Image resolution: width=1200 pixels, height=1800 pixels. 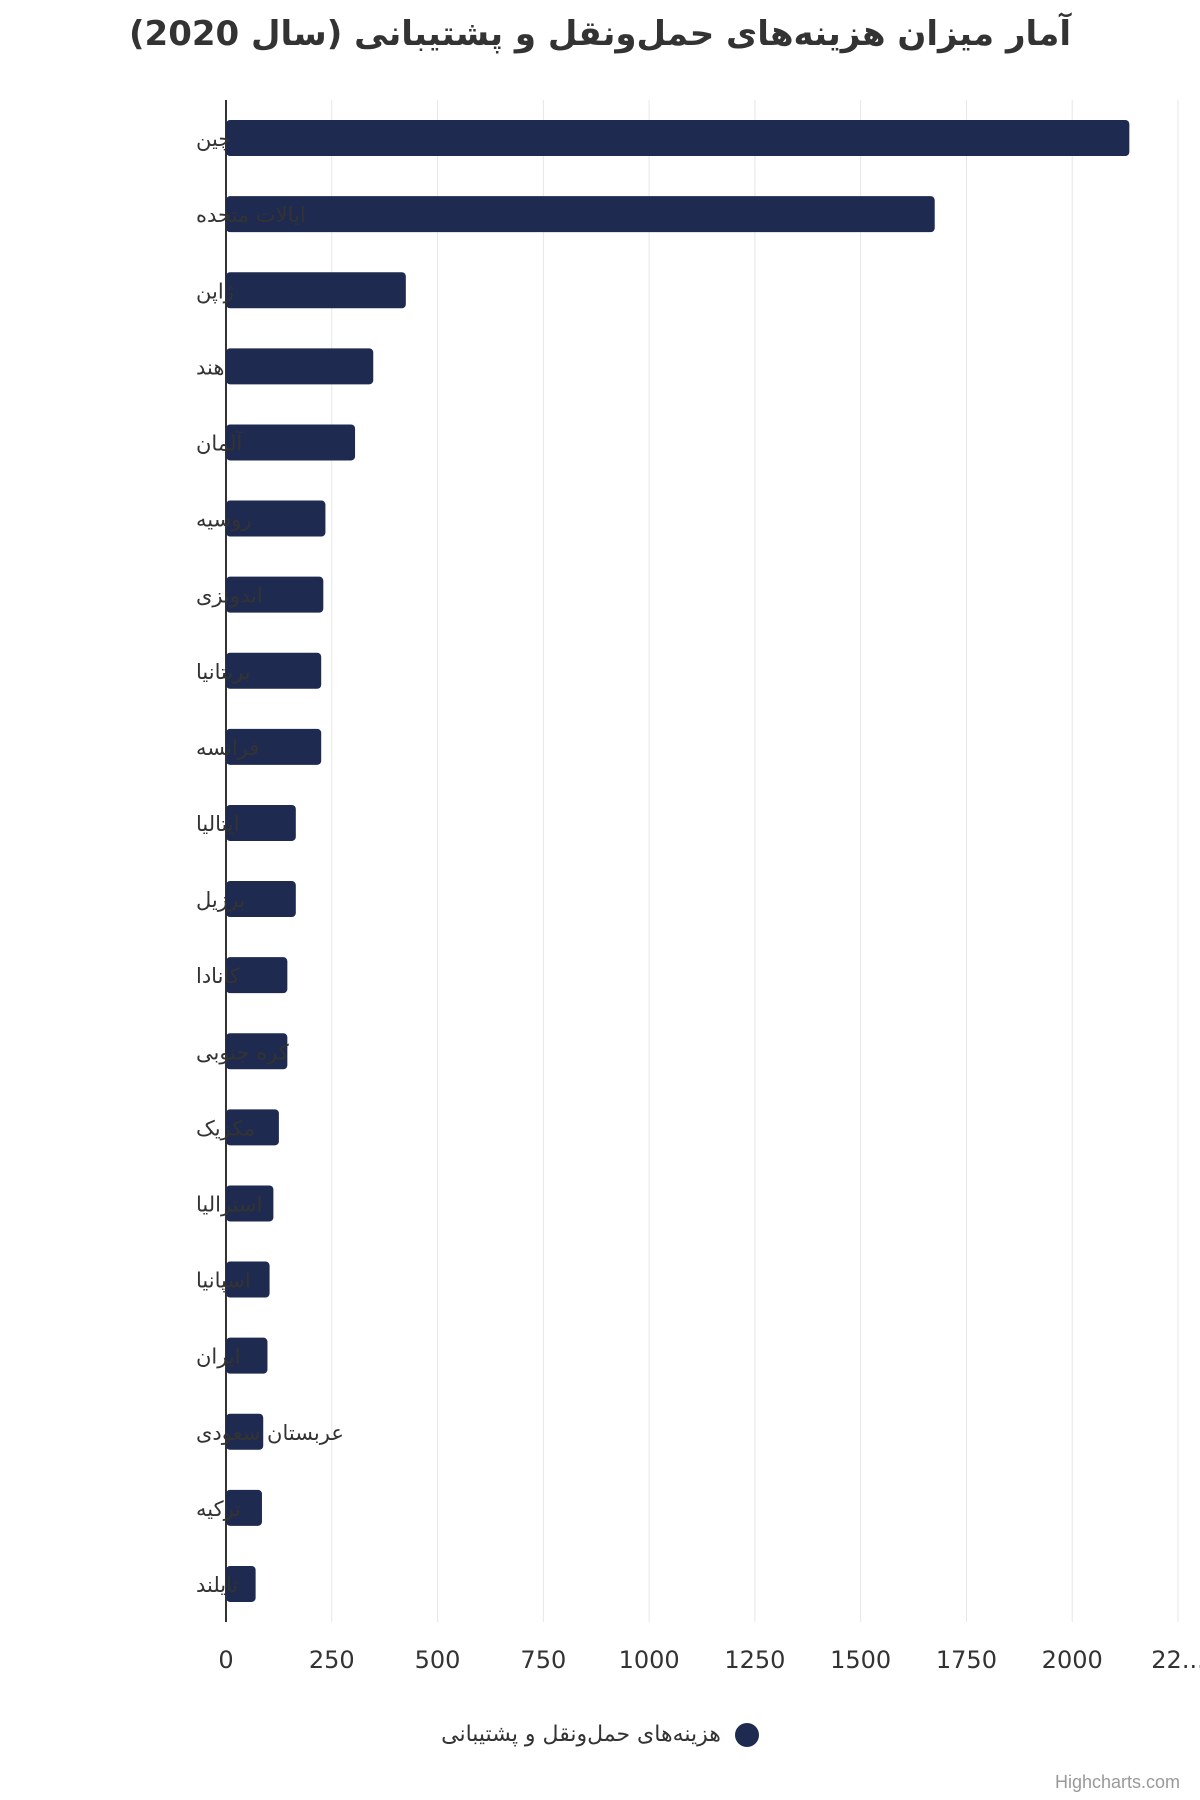 I want to click on category-label: استرالیا, so click(x=229, y=1204).